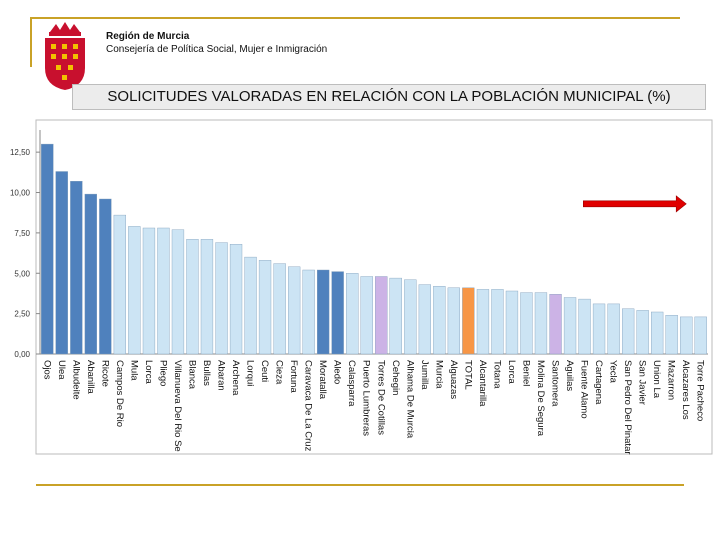 This screenshot has height=540, width=720. Describe the element at coordinates (351, 383) in the screenshot. I see `x-tick-label: Calasparra` at that location.